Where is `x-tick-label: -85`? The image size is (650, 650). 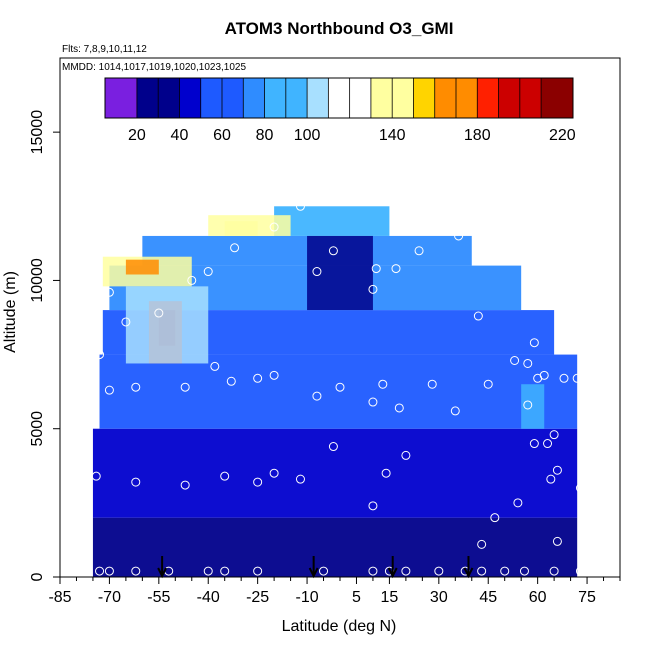 x-tick-label: -85 is located at coordinates (59, 597).